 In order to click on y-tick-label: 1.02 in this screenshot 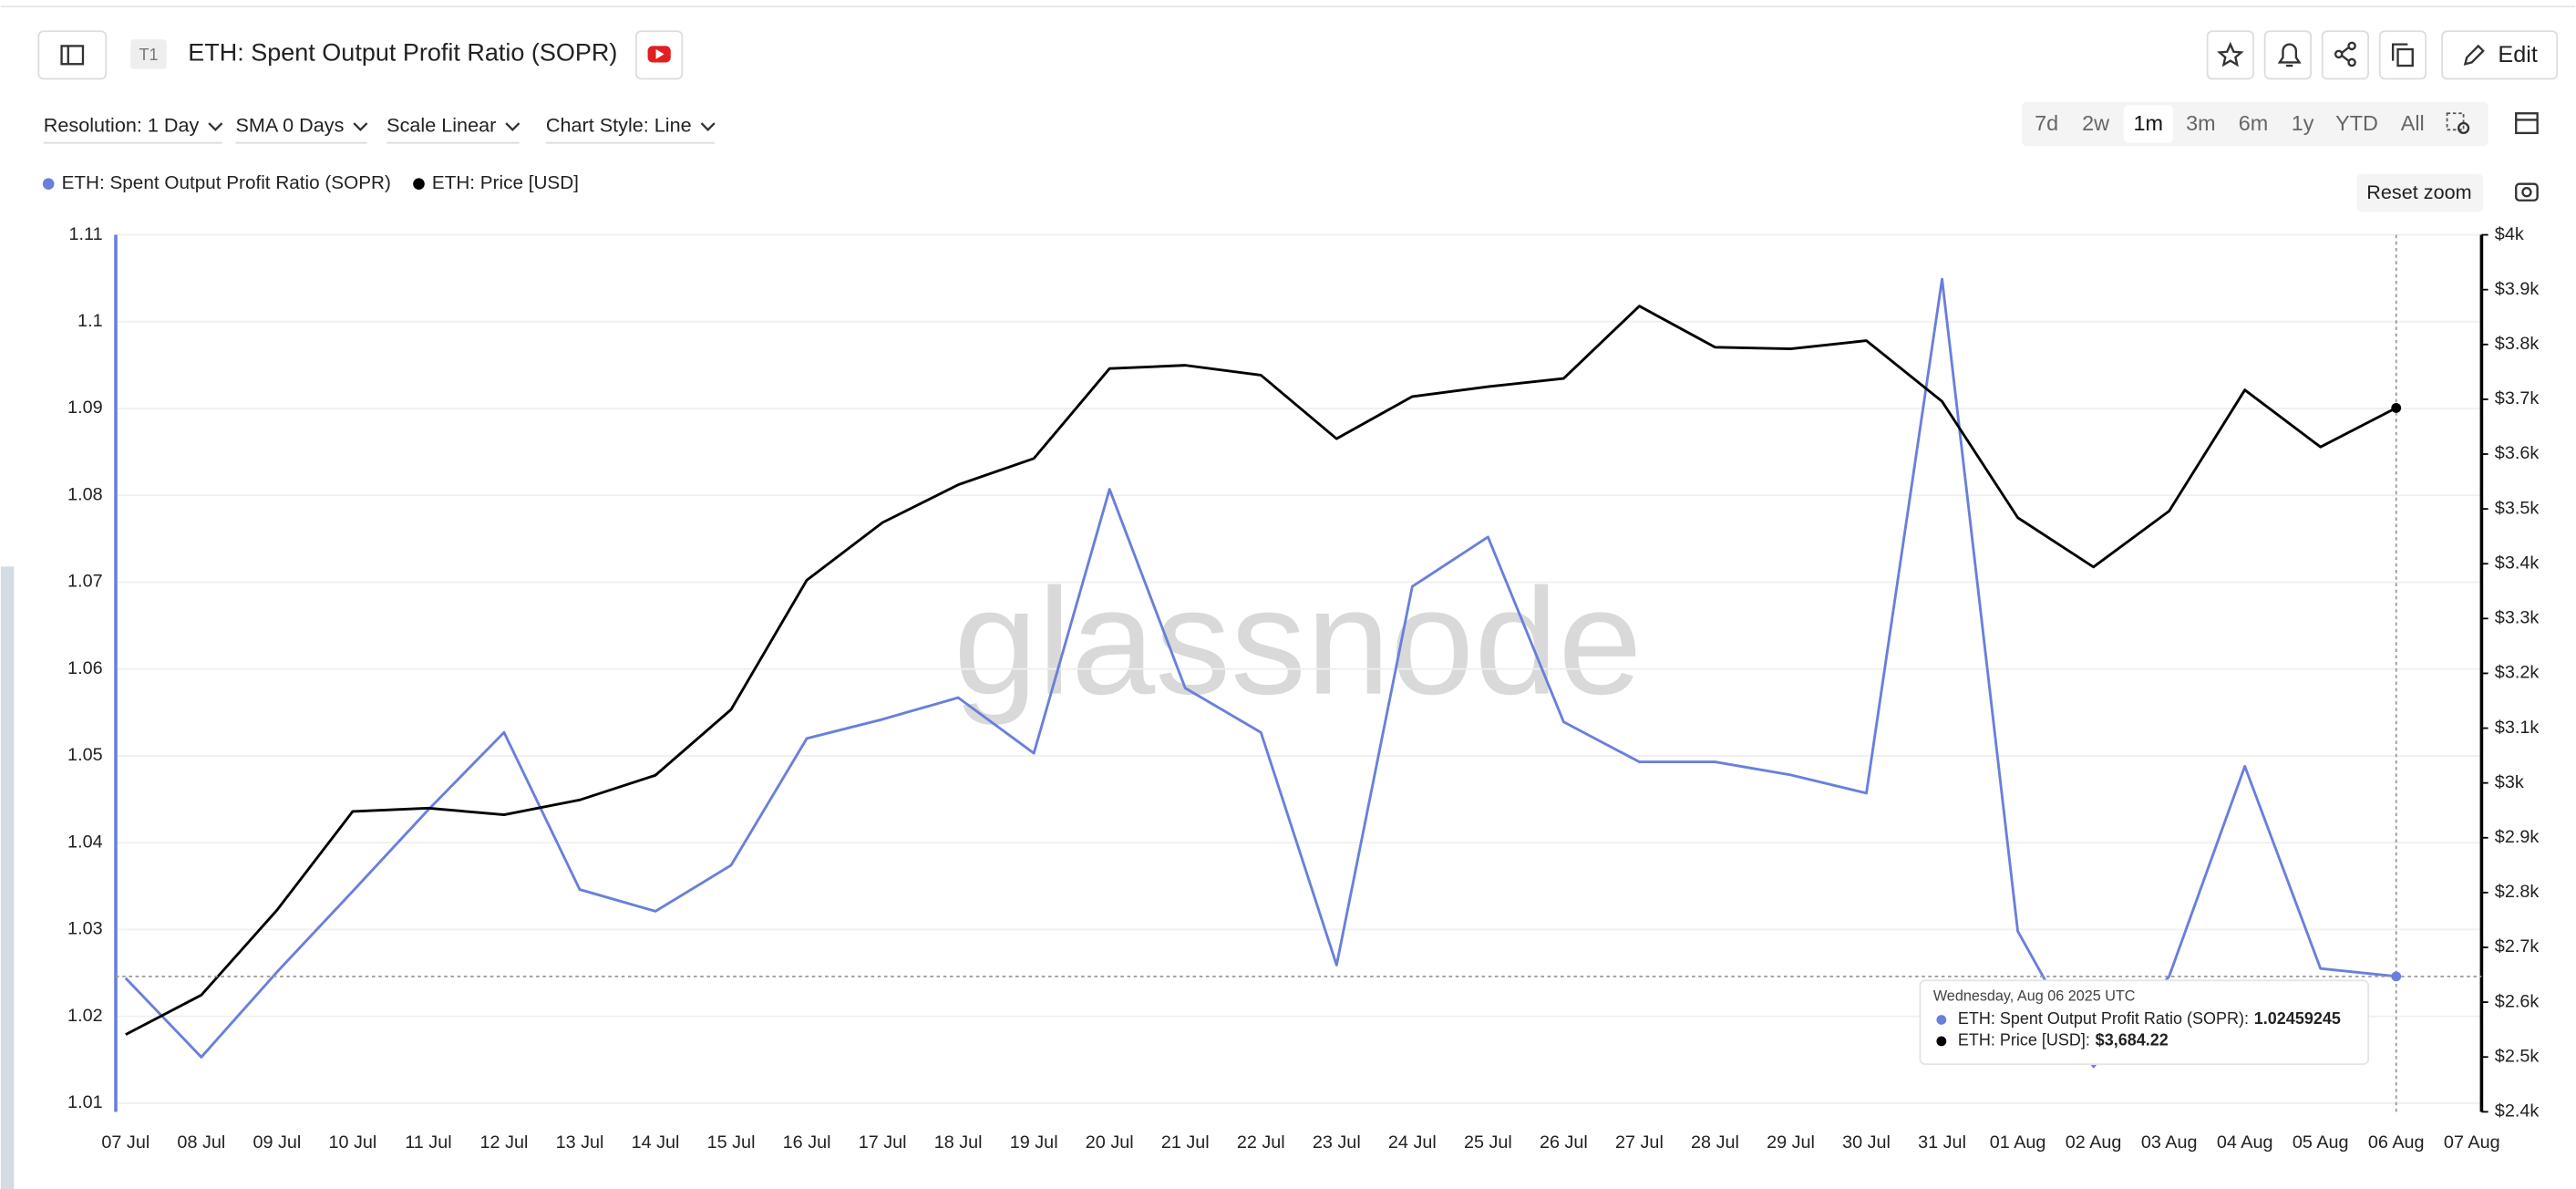, I will do `click(85, 1016)`.